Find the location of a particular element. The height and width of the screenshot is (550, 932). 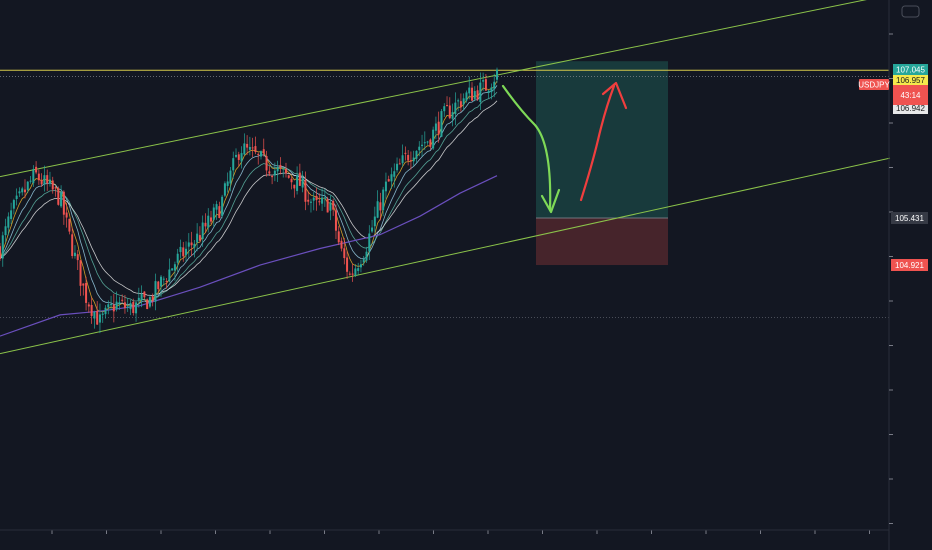

price-label-top: 107.045 is located at coordinates (910, 70).